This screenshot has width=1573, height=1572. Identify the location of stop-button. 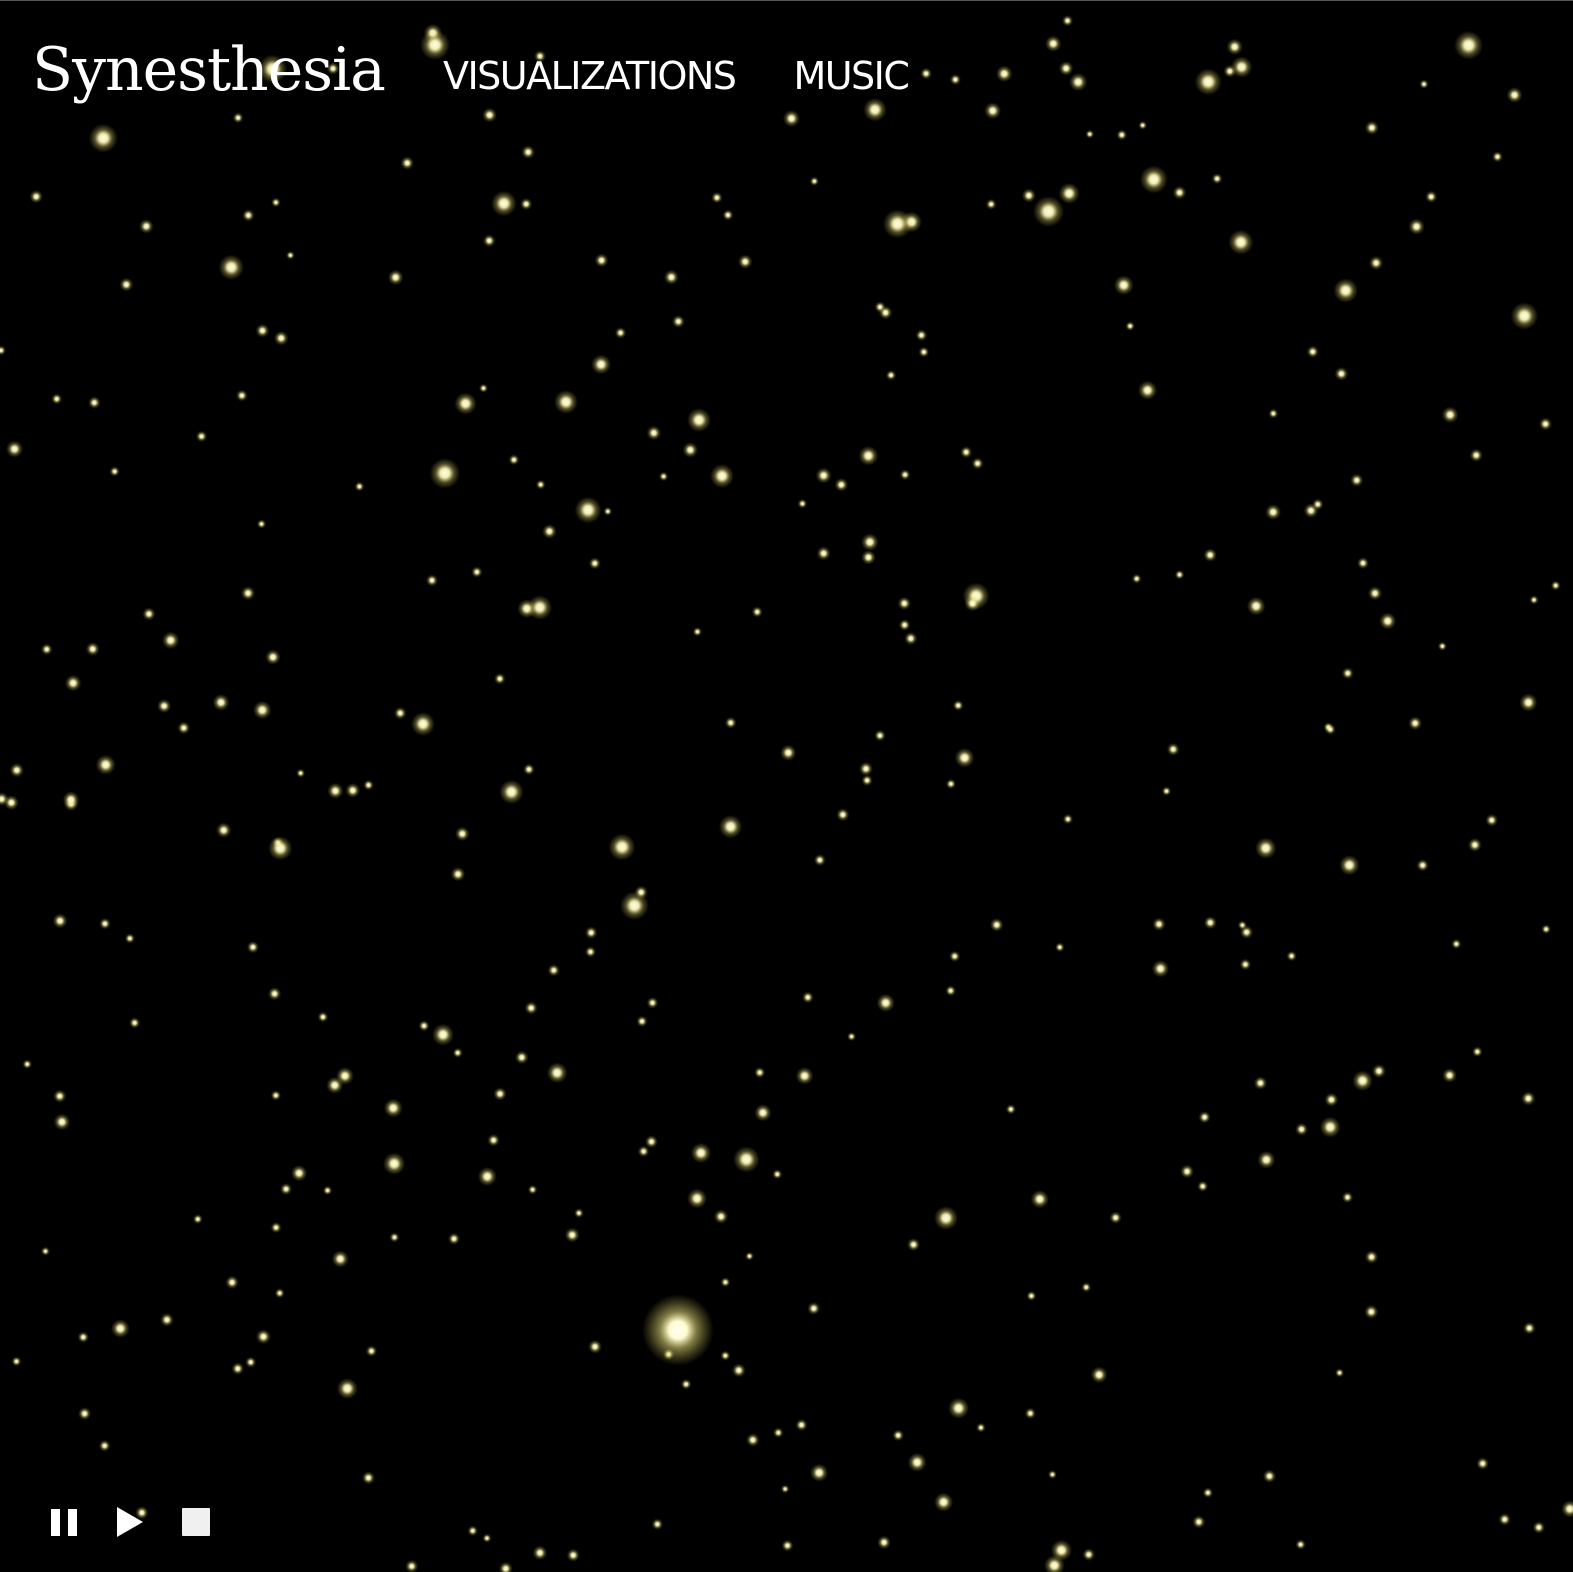
(196, 1522).